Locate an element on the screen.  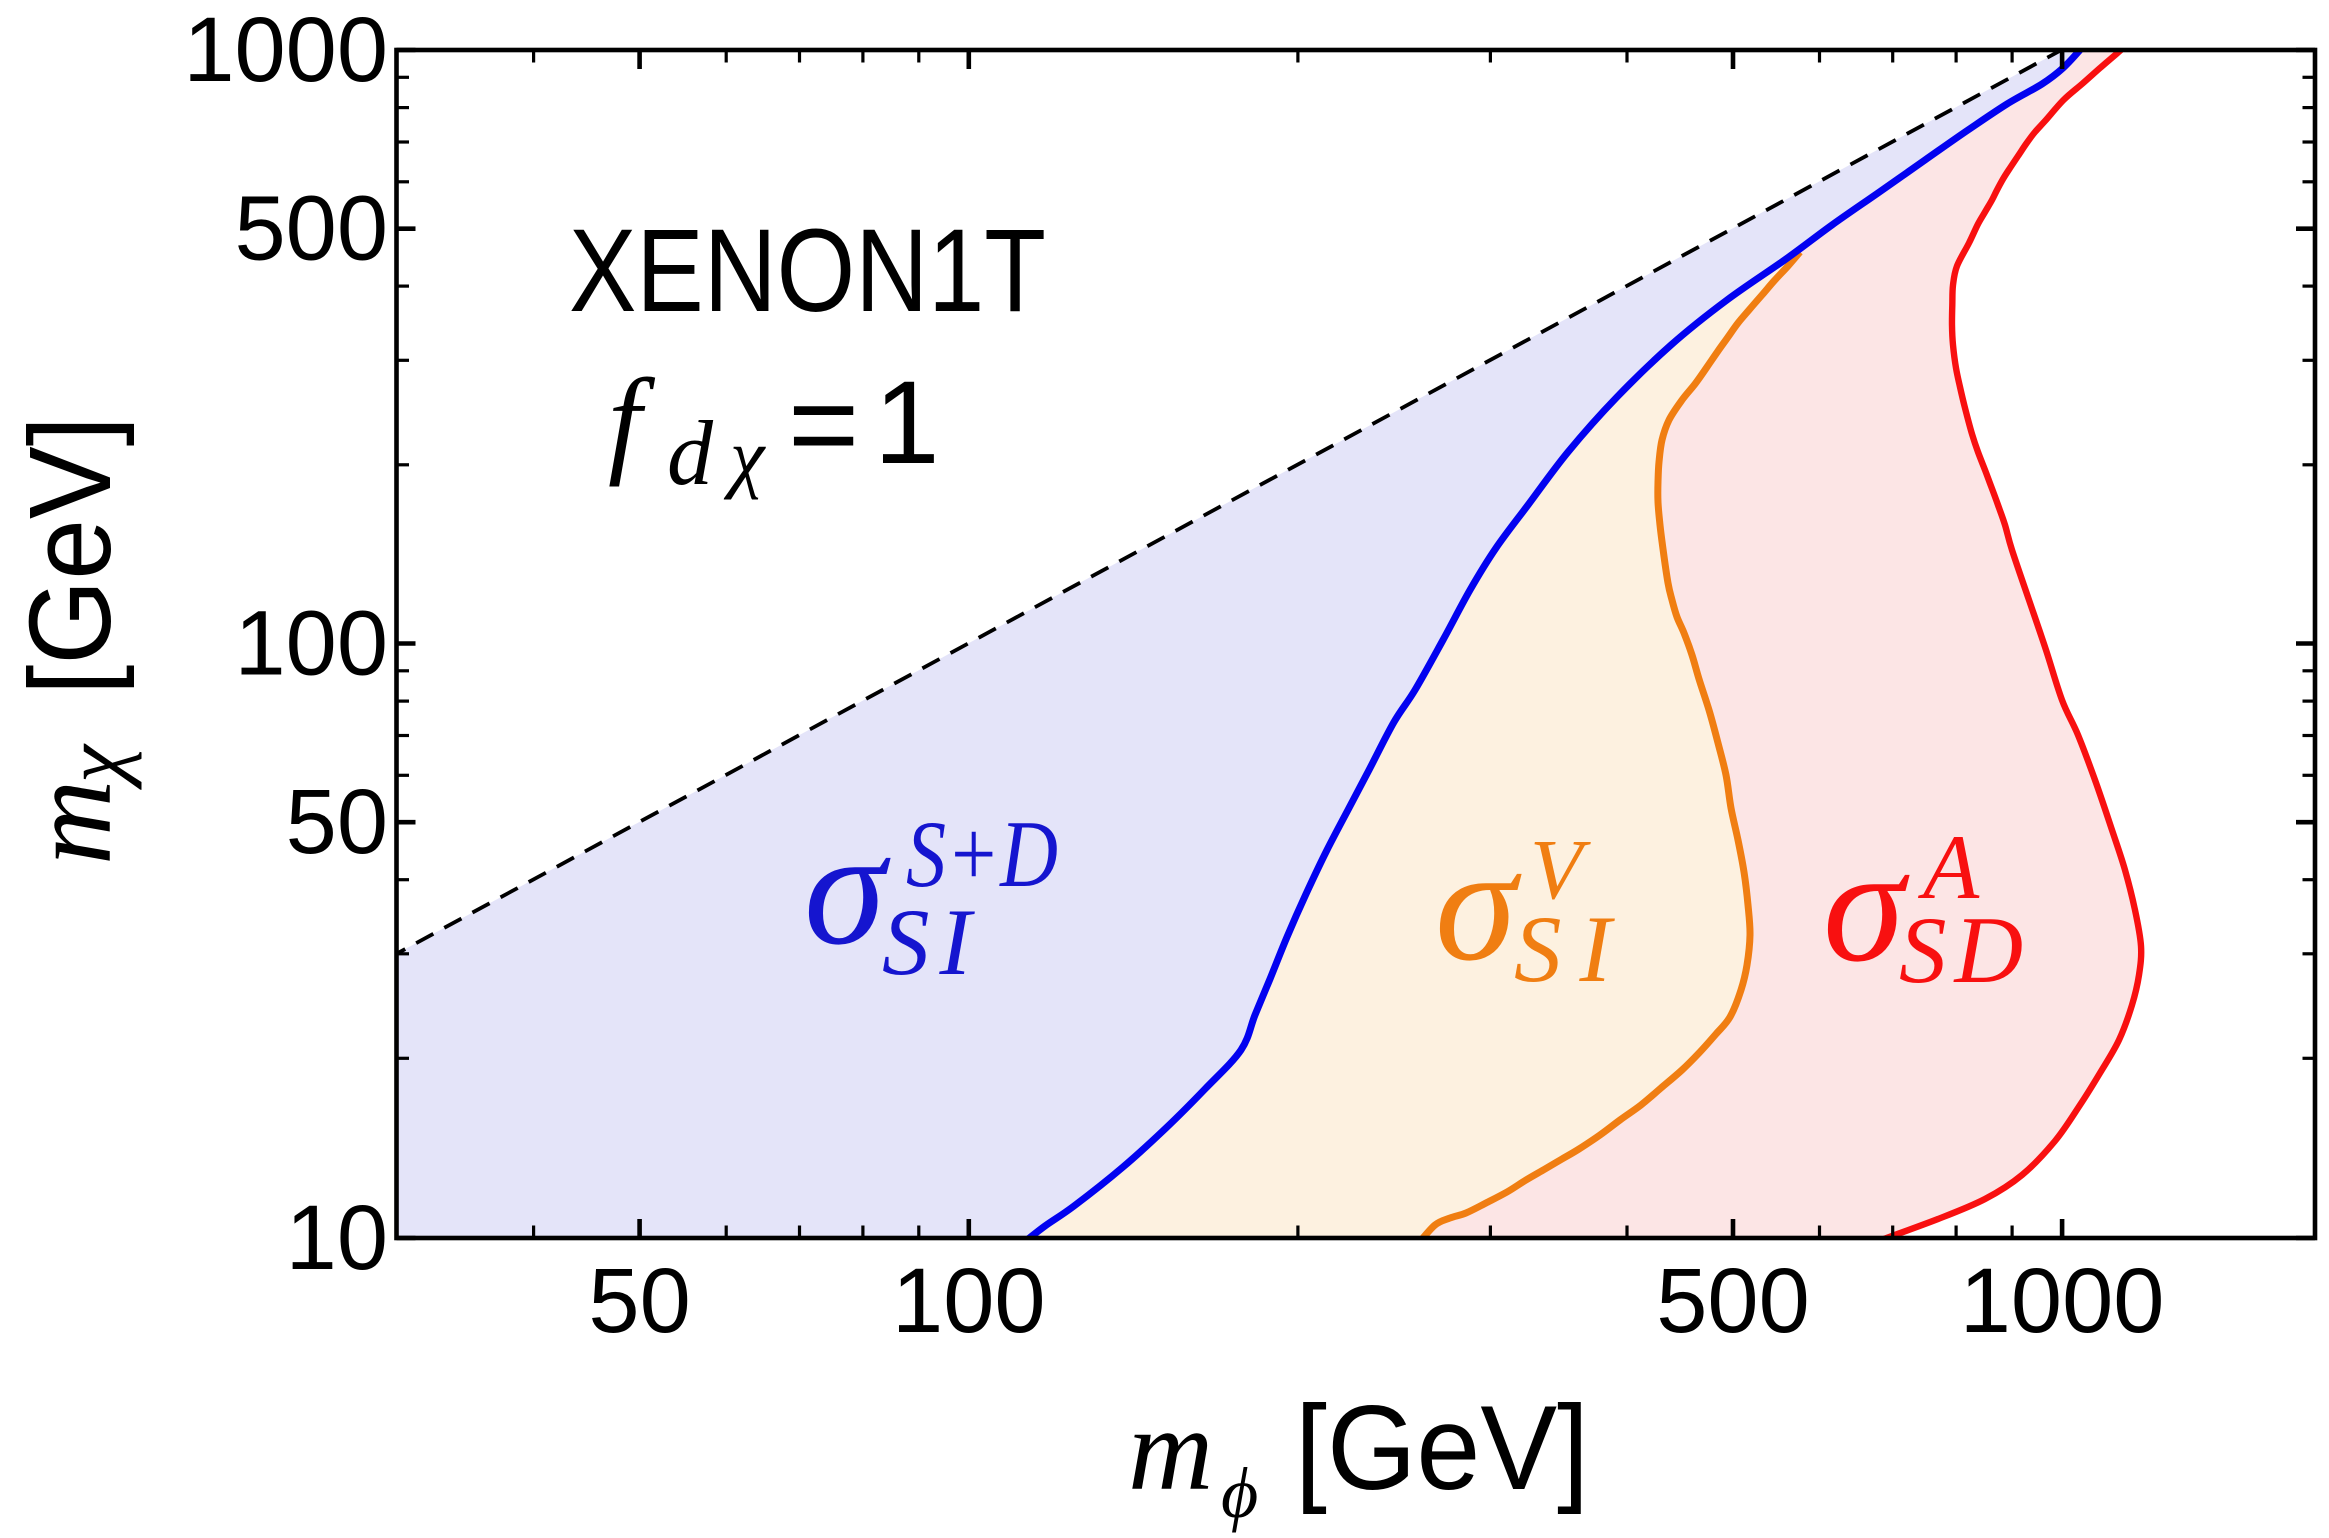
svg-text: SD is located at coordinates (1965, 950).